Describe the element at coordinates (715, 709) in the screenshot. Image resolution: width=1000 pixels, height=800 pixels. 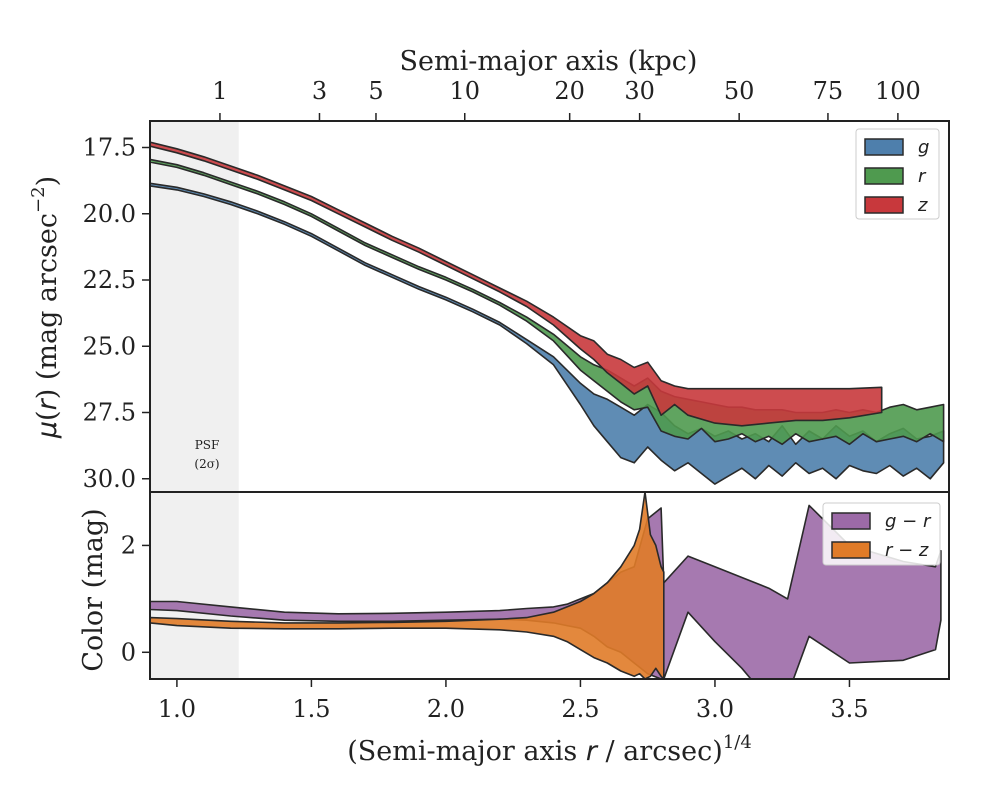
I see `x-tick-label: 3.0` at that location.